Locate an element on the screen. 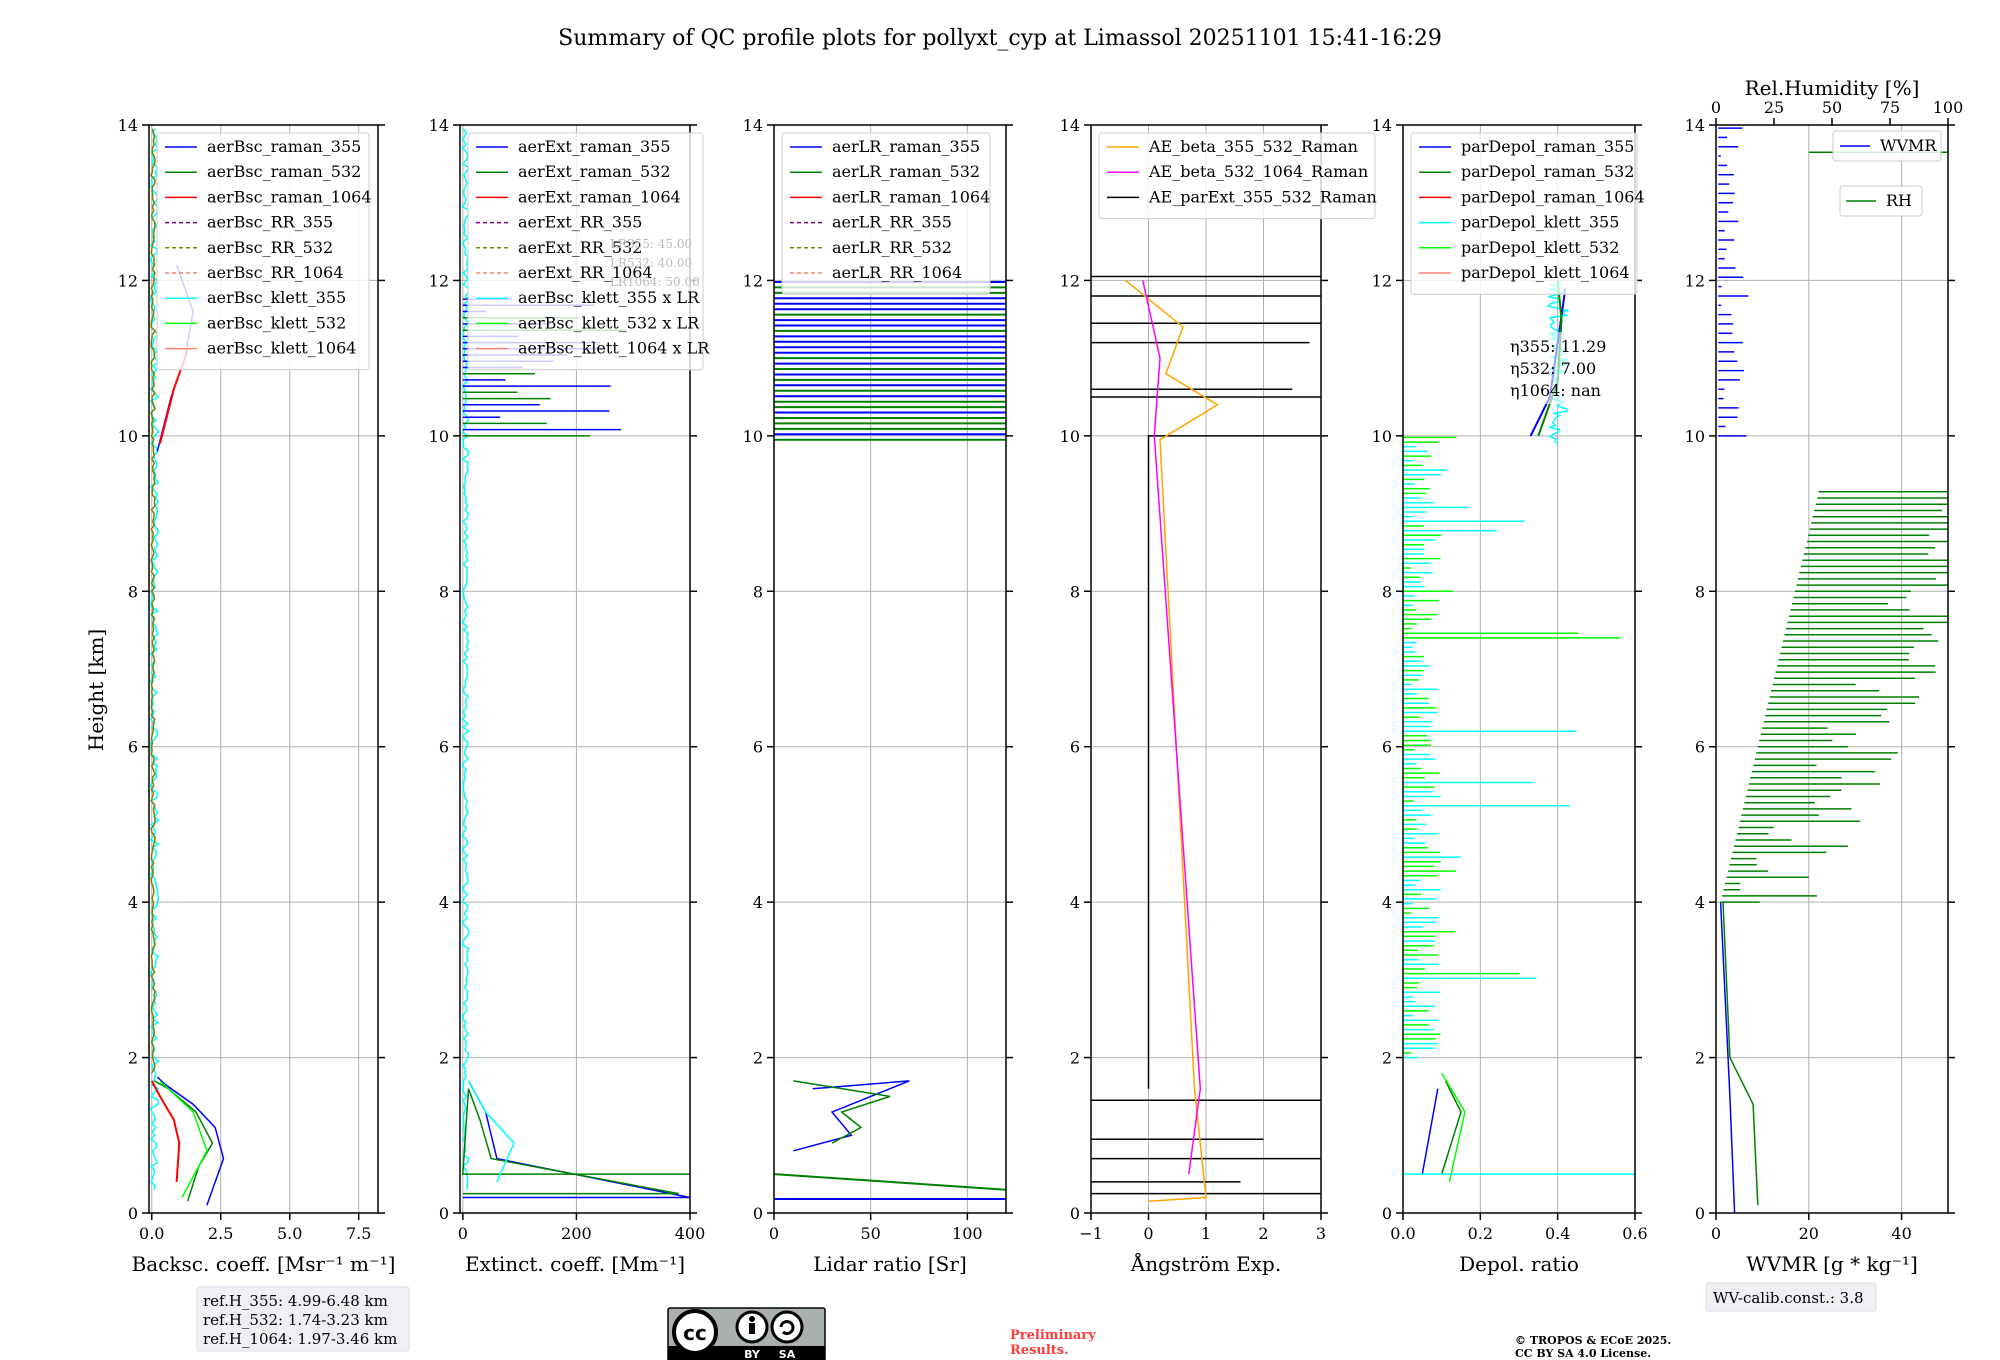  top-tick-label: 50 is located at coordinates (1832, 107).